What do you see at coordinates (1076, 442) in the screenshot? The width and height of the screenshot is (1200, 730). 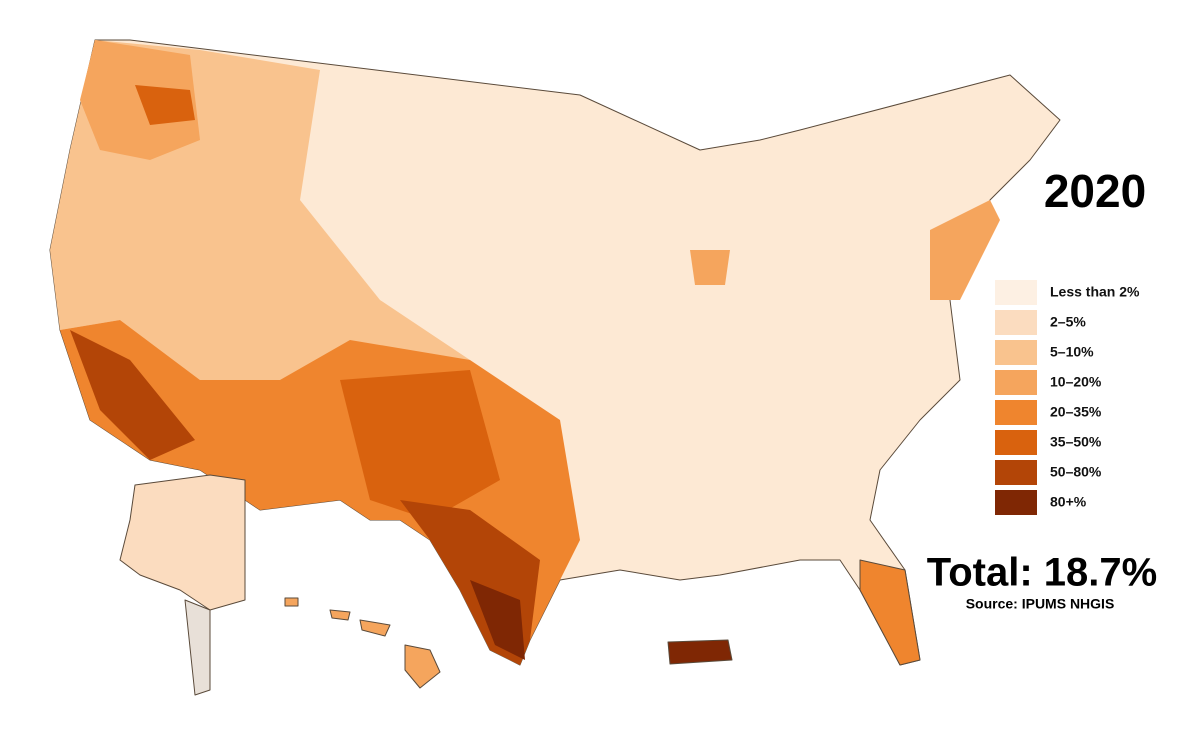 I see `legend-label: 35–50%` at bounding box center [1076, 442].